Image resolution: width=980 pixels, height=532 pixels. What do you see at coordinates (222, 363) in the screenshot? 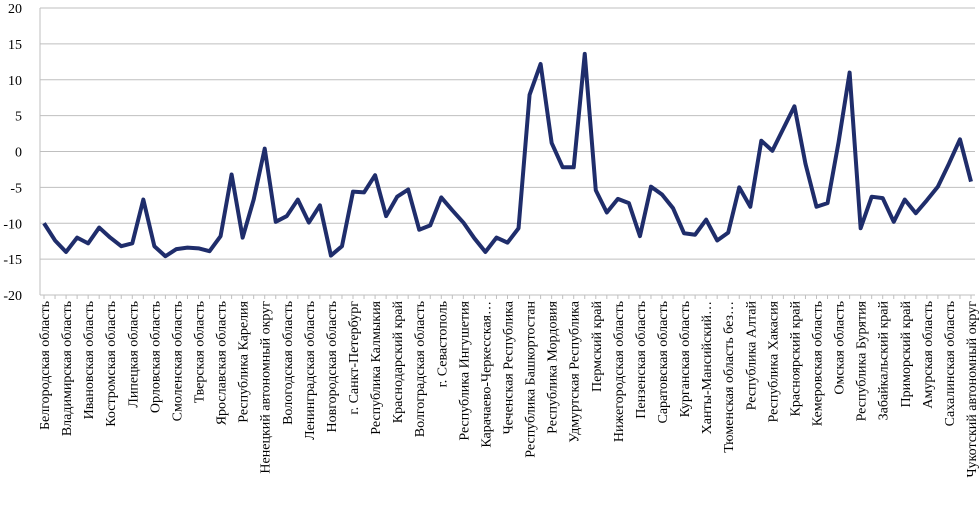
I see `x-tick-label: Ярославская область` at bounding box center [222, 363].